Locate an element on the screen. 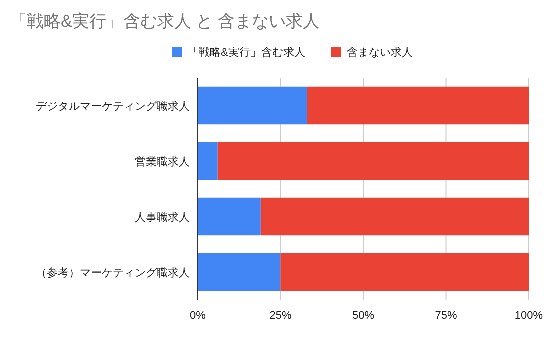  y-tick-label: 人事職求人 is located at coordinates (162, 217).